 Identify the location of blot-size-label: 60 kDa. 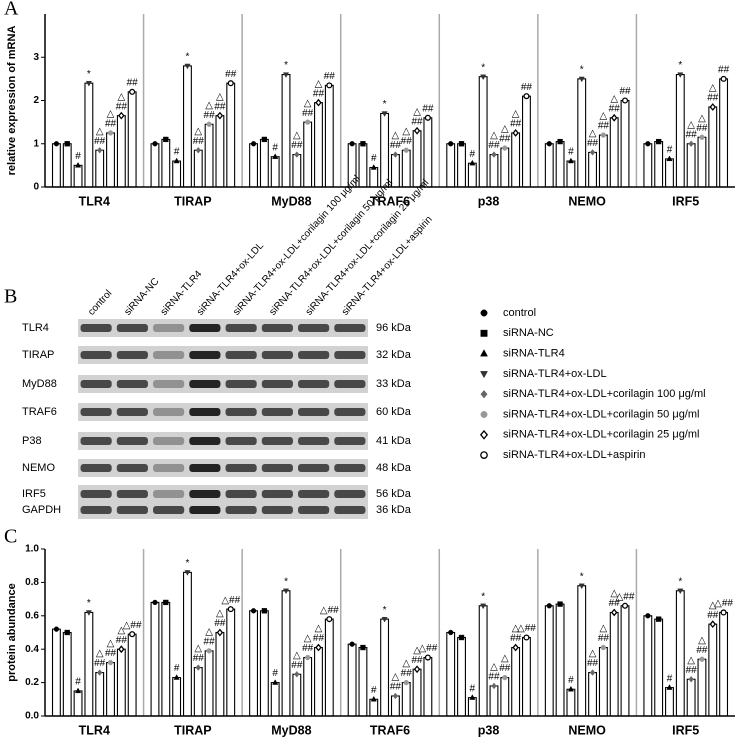
(394, 412).